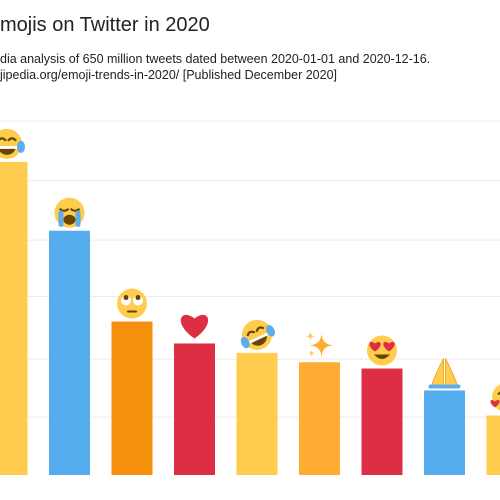  Describe the element at coordinates (14, 318) in the screenshot. I see `bar-face-with-tears-of-joy` at that location.